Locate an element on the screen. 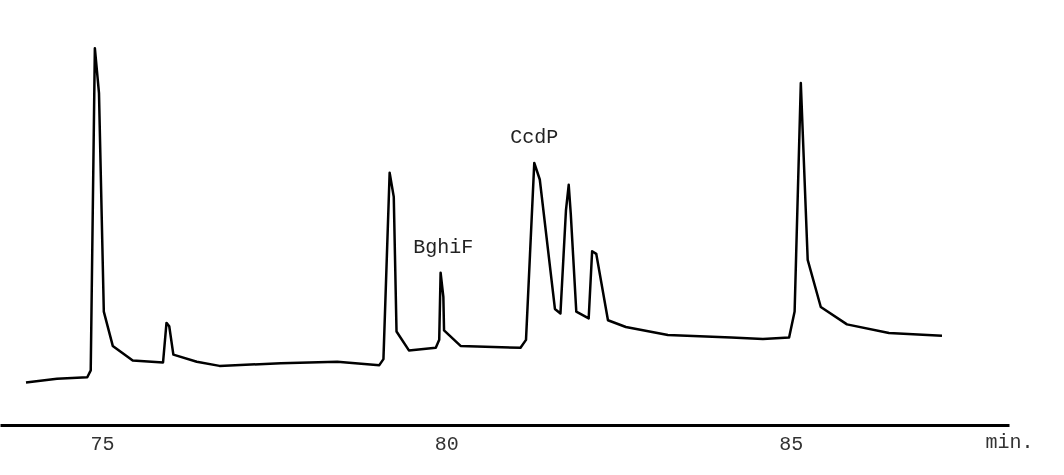  x-tick-label: 75 is located at coordinates (102, 444).